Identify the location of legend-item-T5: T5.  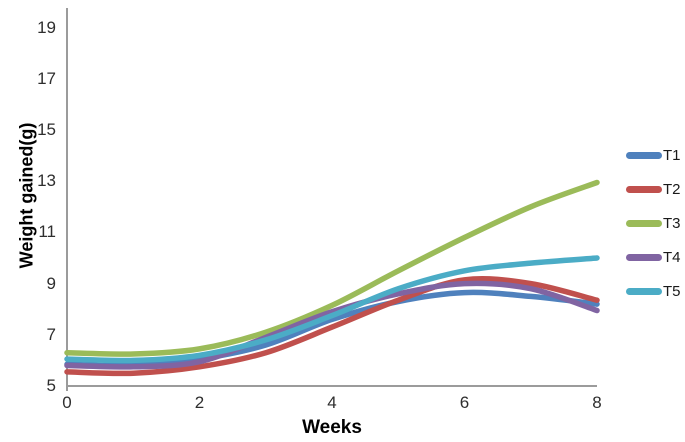
(653, 291).